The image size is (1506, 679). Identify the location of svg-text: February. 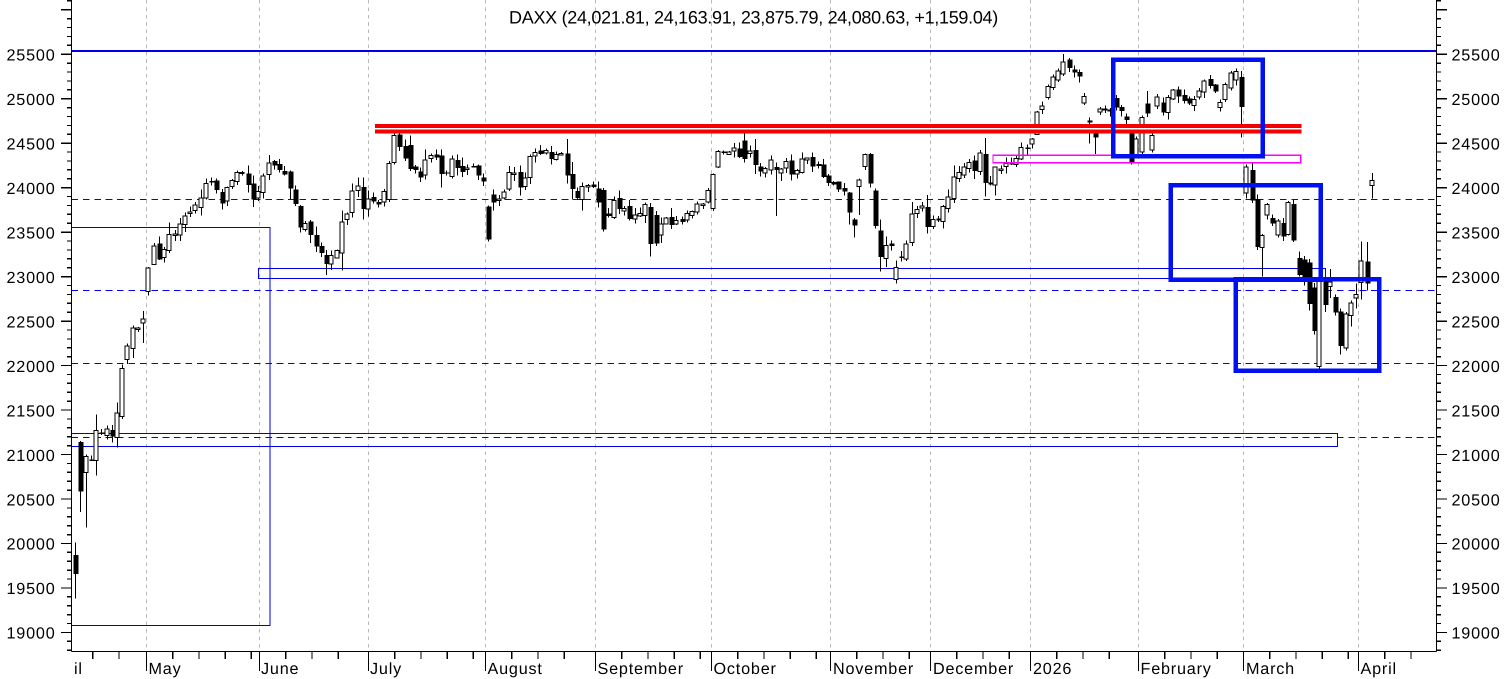
(1176, 669).